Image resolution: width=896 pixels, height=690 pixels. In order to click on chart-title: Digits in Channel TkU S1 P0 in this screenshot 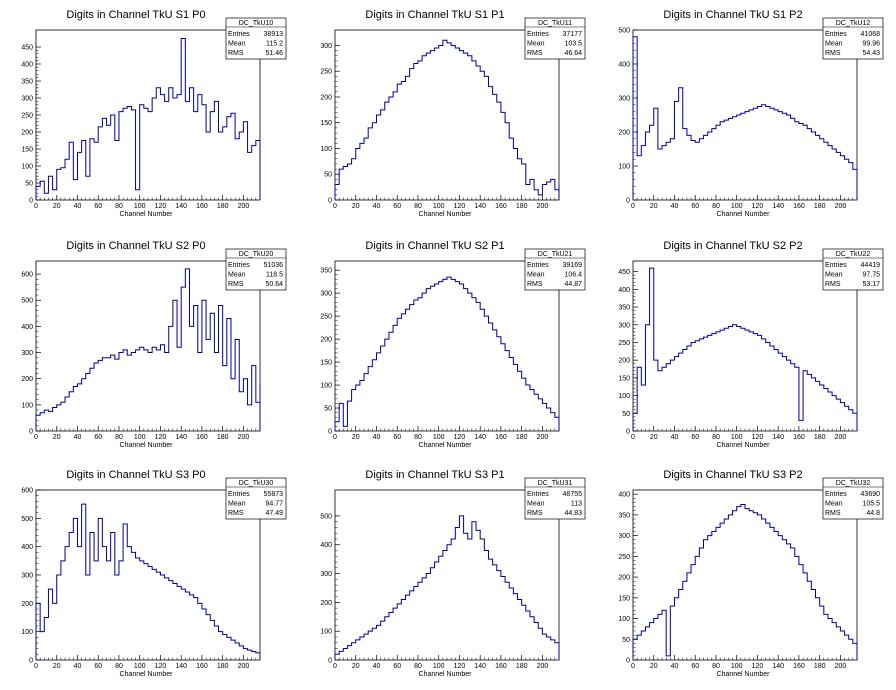, I will do `click(135, 15)`.